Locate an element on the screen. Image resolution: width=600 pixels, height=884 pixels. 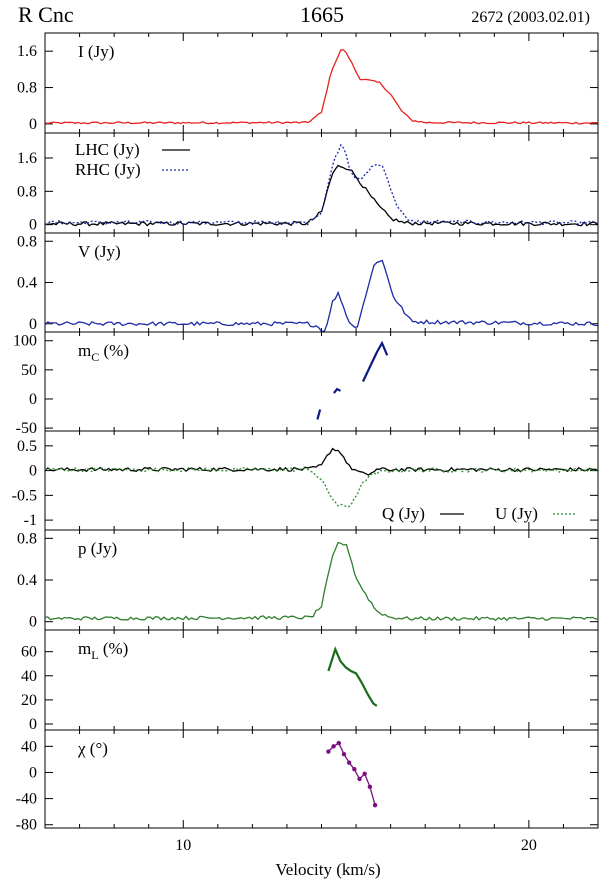
panel-p: 0 0.4 0.8 p (Jy) is located at coordinates (308, 580).